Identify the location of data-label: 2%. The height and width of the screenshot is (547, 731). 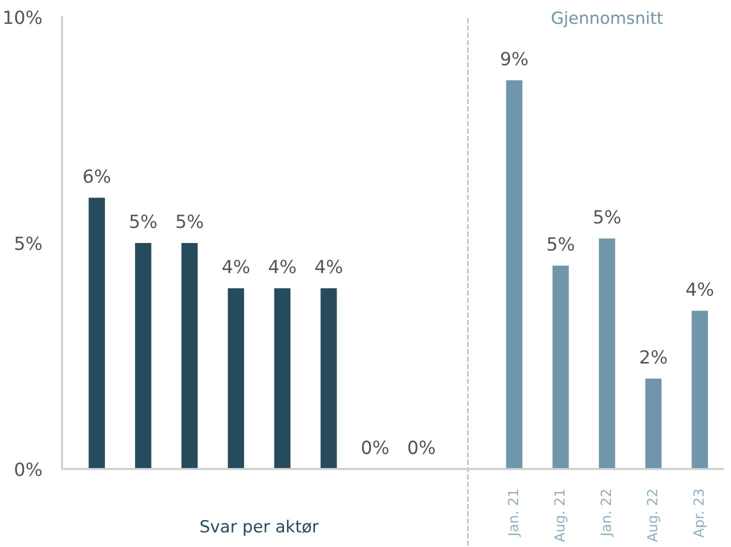
(653, 357).